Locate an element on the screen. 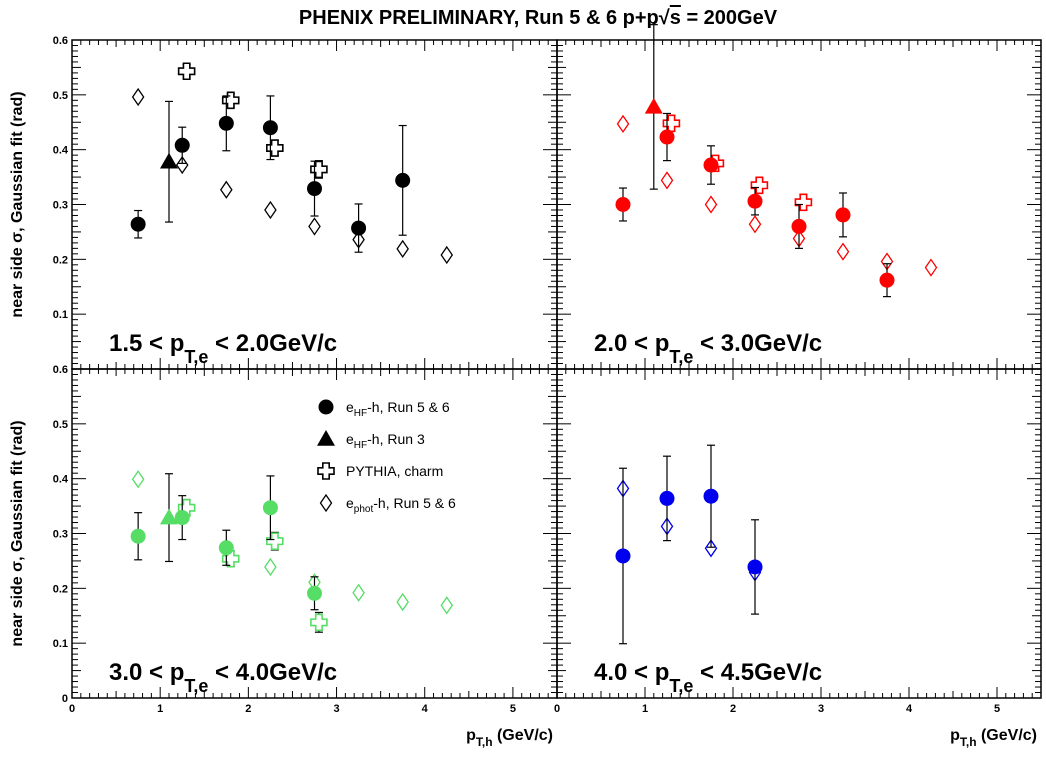 The height and width of the screenshot is (758, 1046). legend-label: ephot-h, Run 5 & 6 is located at coordinates (401, 505).